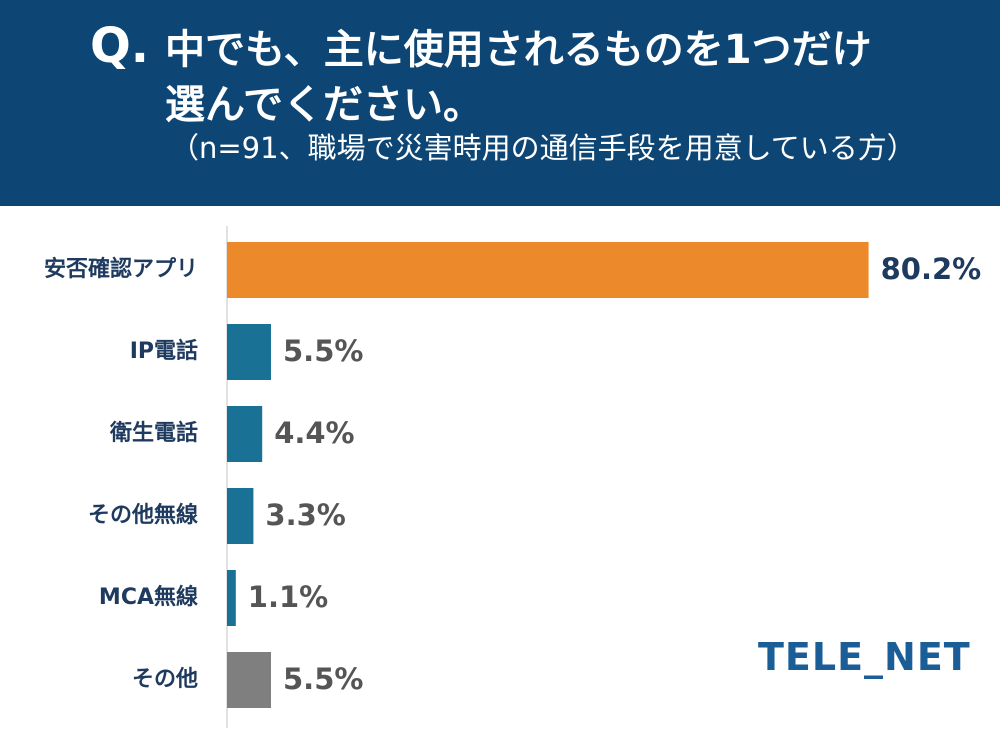  I want to click on question-mark: Q., so click(120, 46).